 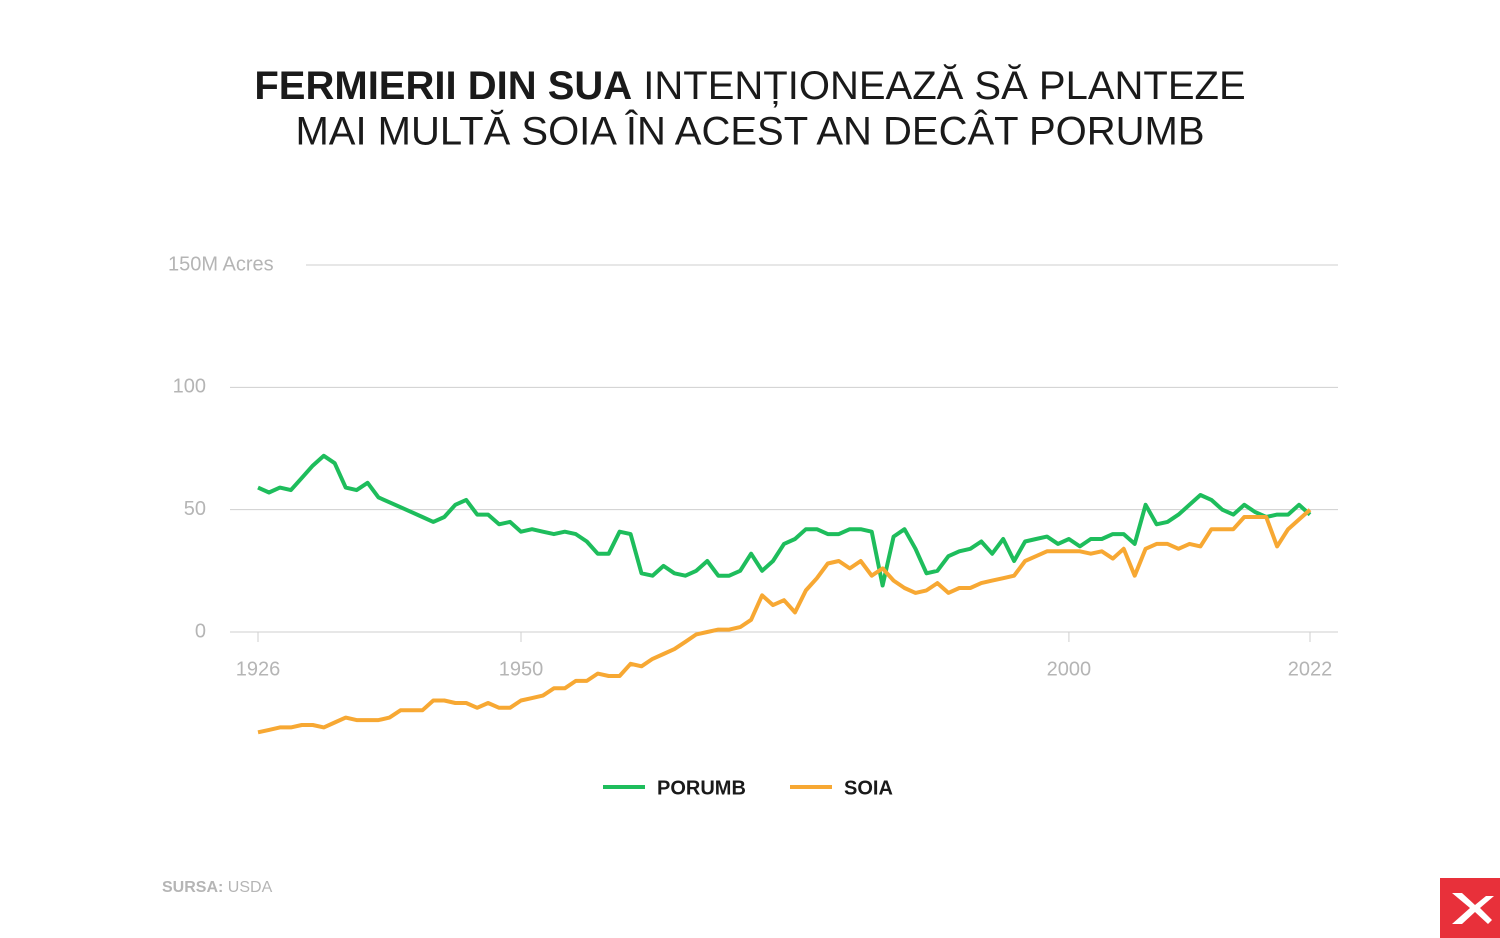 I want to click on y-tick-label: 150M Acres, so click(x=221, y=264).